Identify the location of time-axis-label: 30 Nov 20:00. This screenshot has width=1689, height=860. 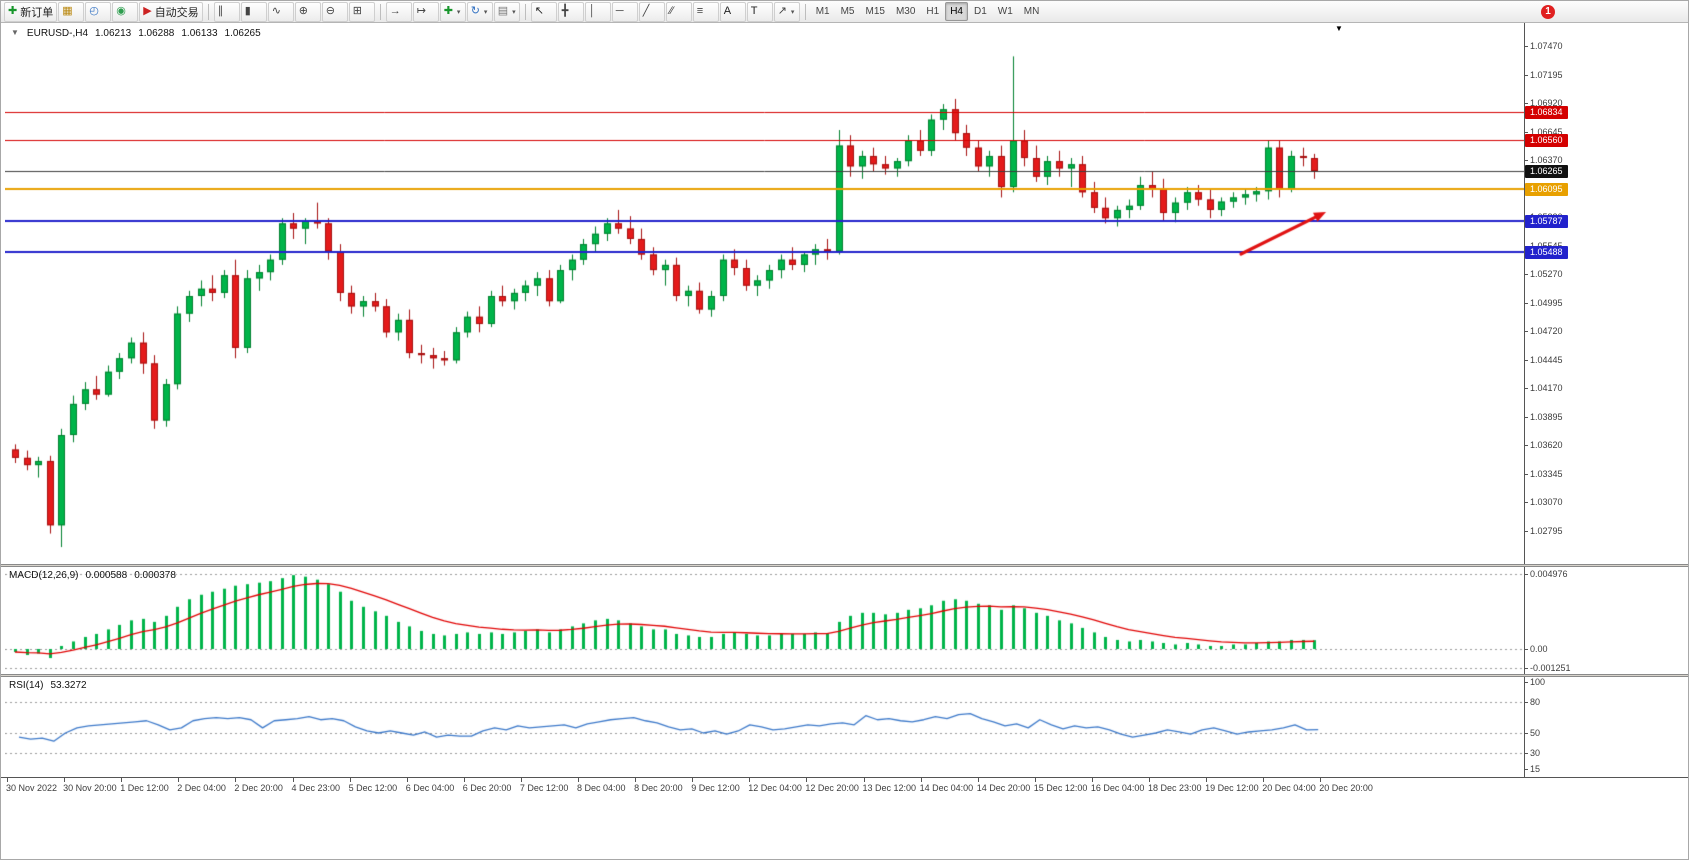
(90, 788).